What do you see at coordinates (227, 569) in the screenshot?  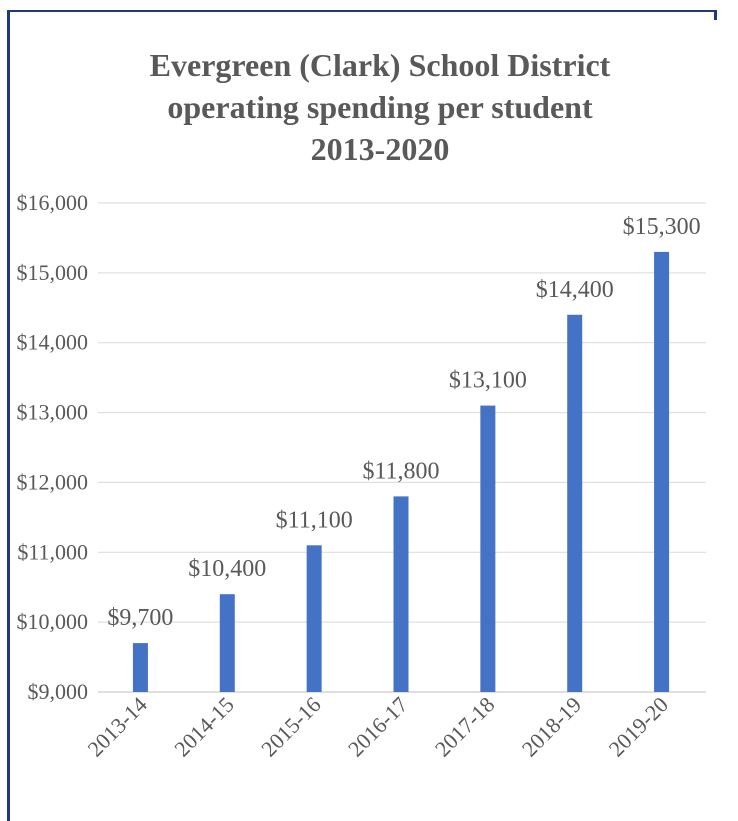 I see `data-label: $10,400` at bounding box center [227, 569].